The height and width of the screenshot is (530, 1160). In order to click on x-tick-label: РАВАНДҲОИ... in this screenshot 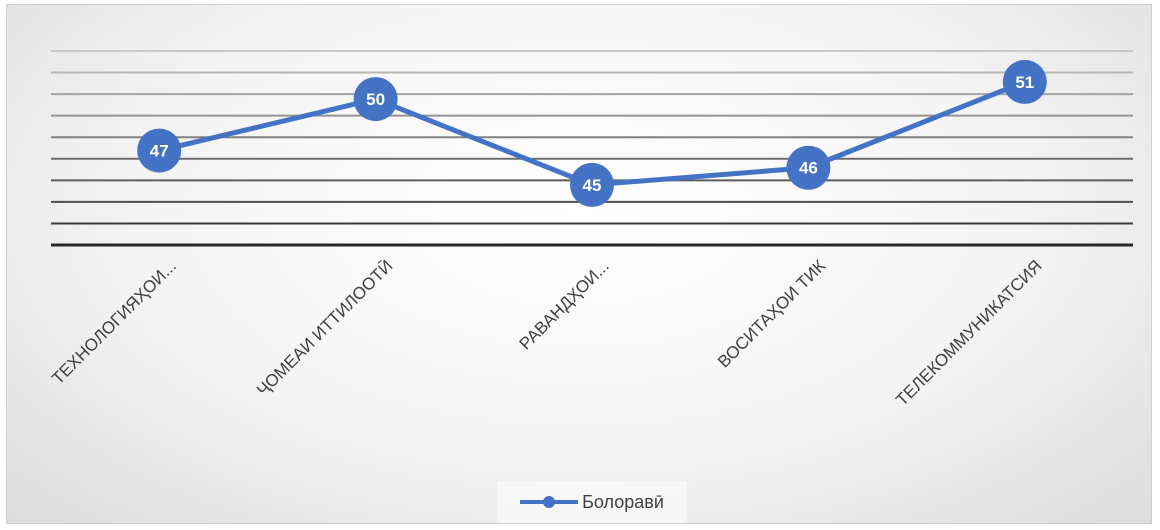, I will do `click(564, 304)`.